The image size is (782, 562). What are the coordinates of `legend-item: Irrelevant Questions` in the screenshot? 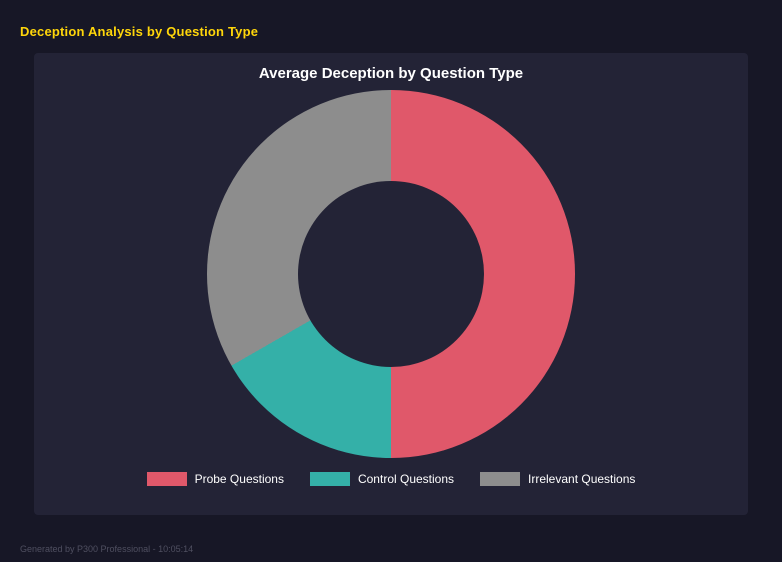 It's located at (557, 479).